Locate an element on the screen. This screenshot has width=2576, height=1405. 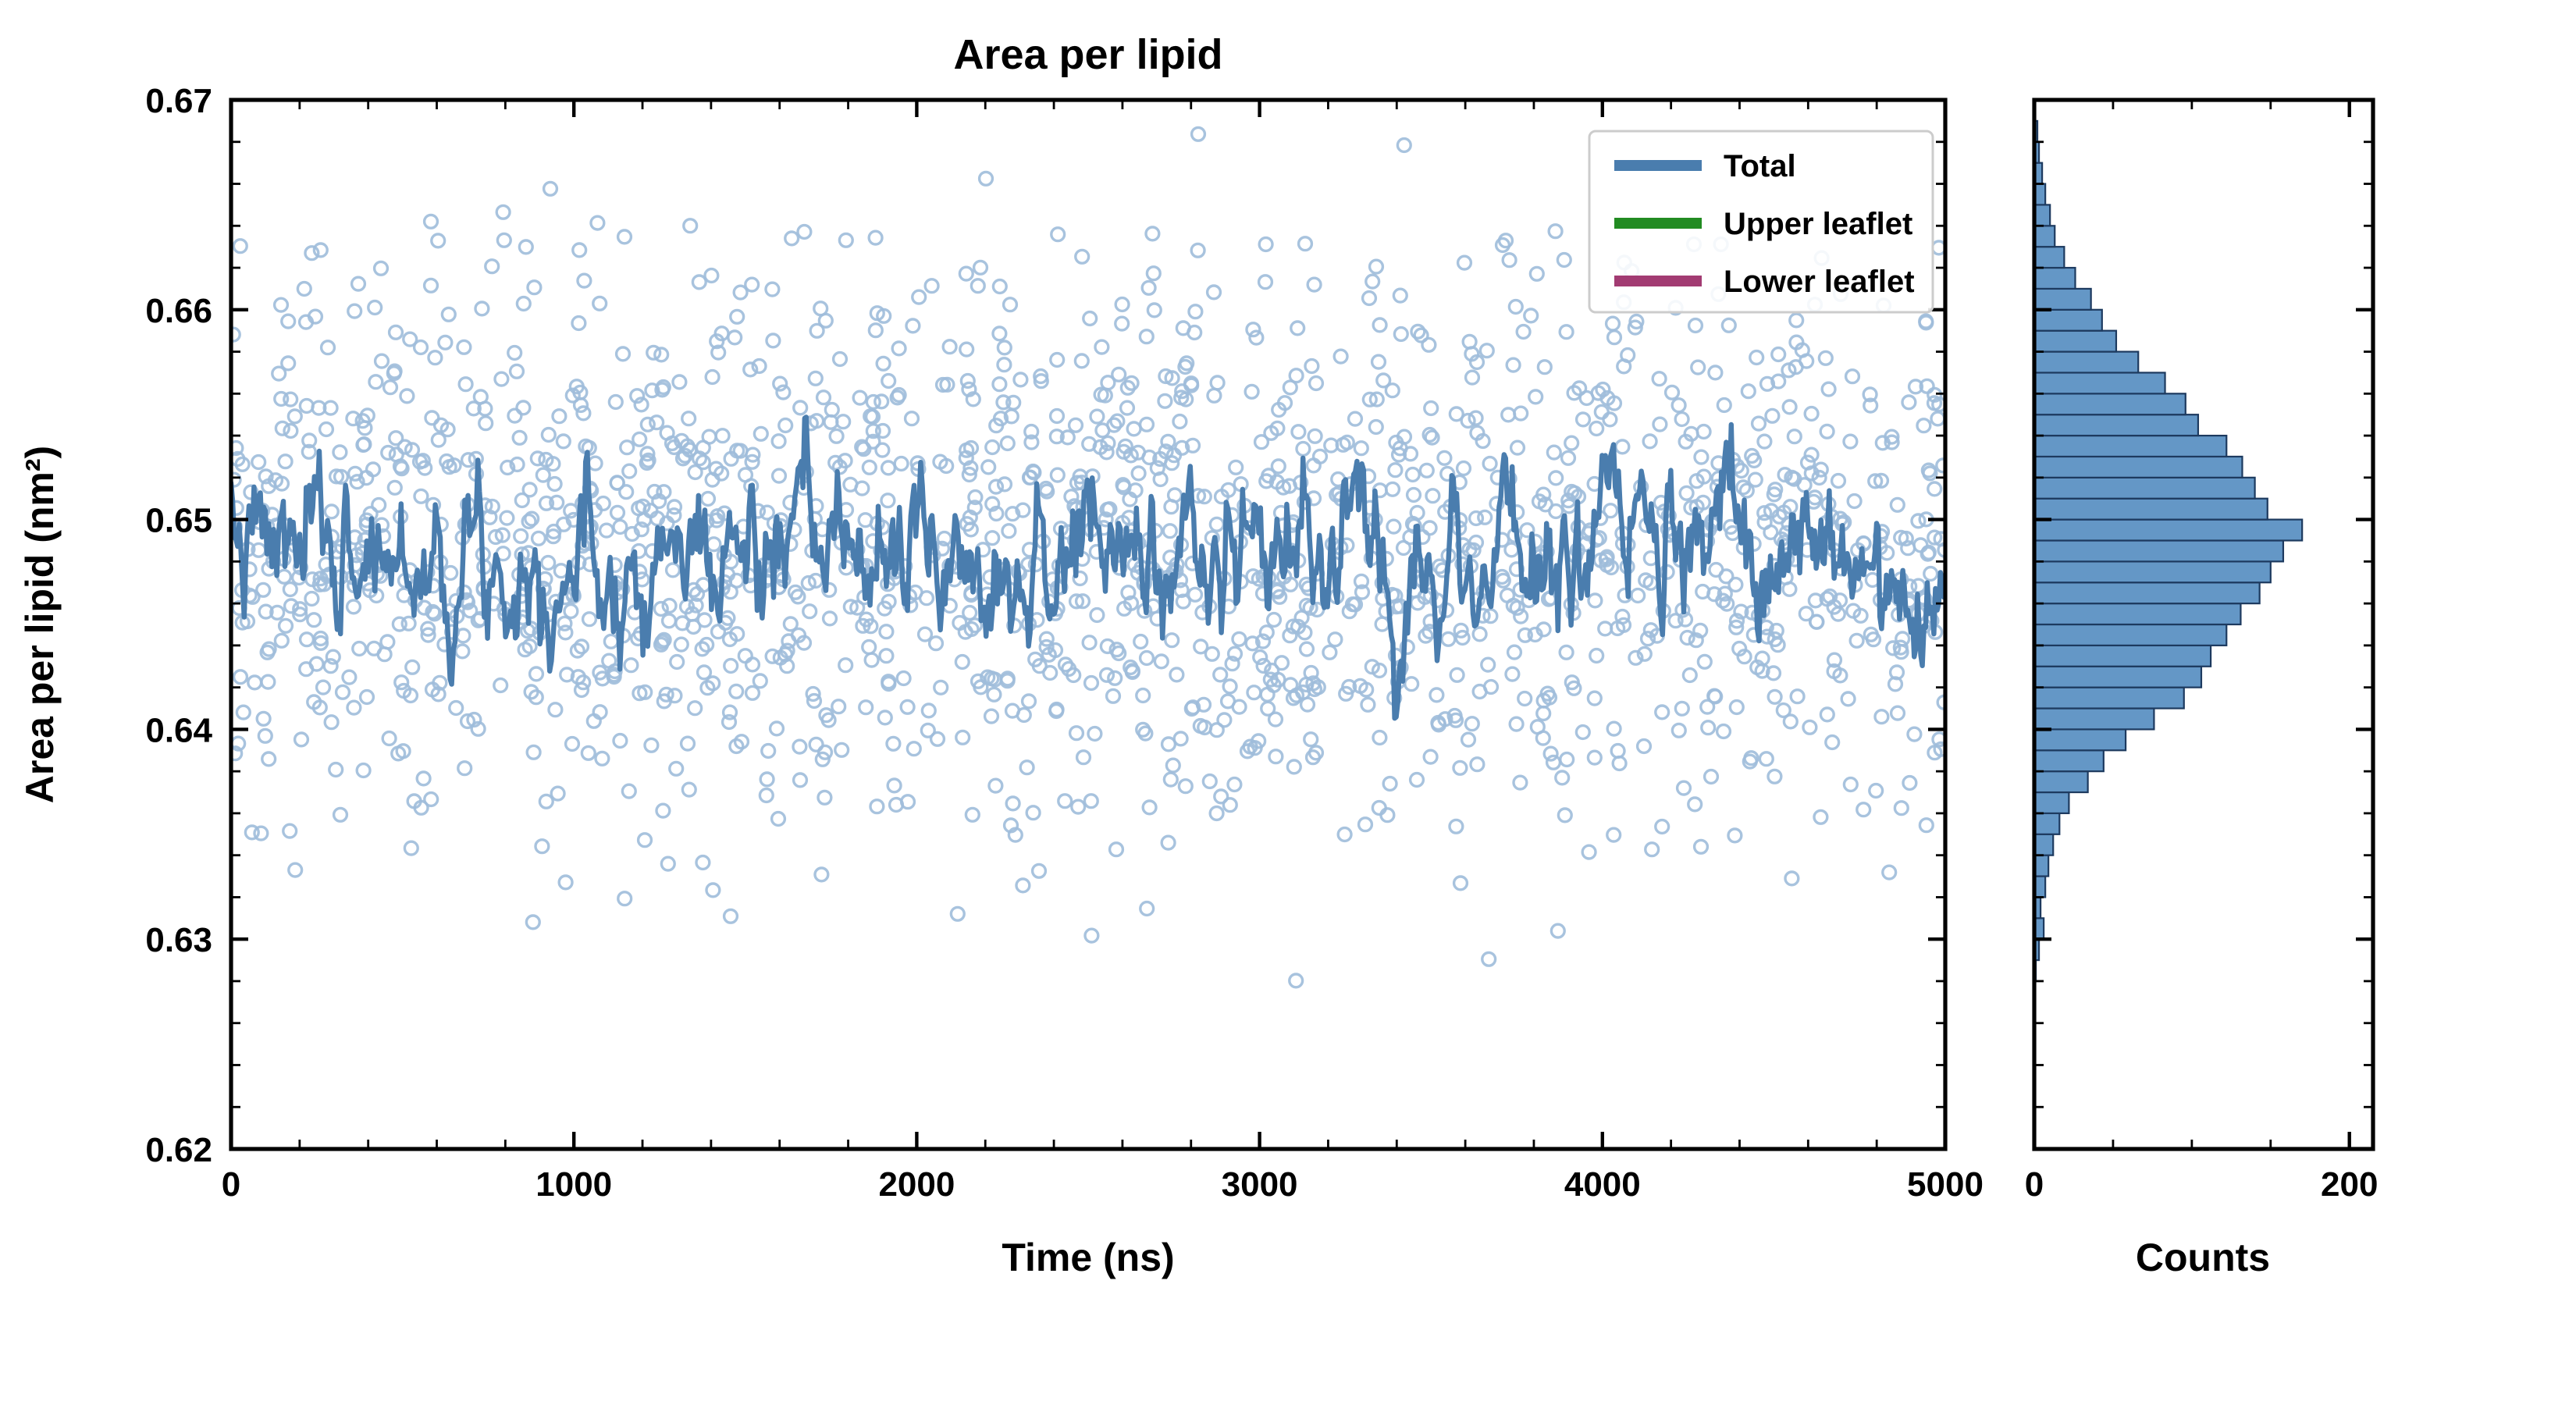
y-tick-label: 0.63 is located at coordinates (178, 940).